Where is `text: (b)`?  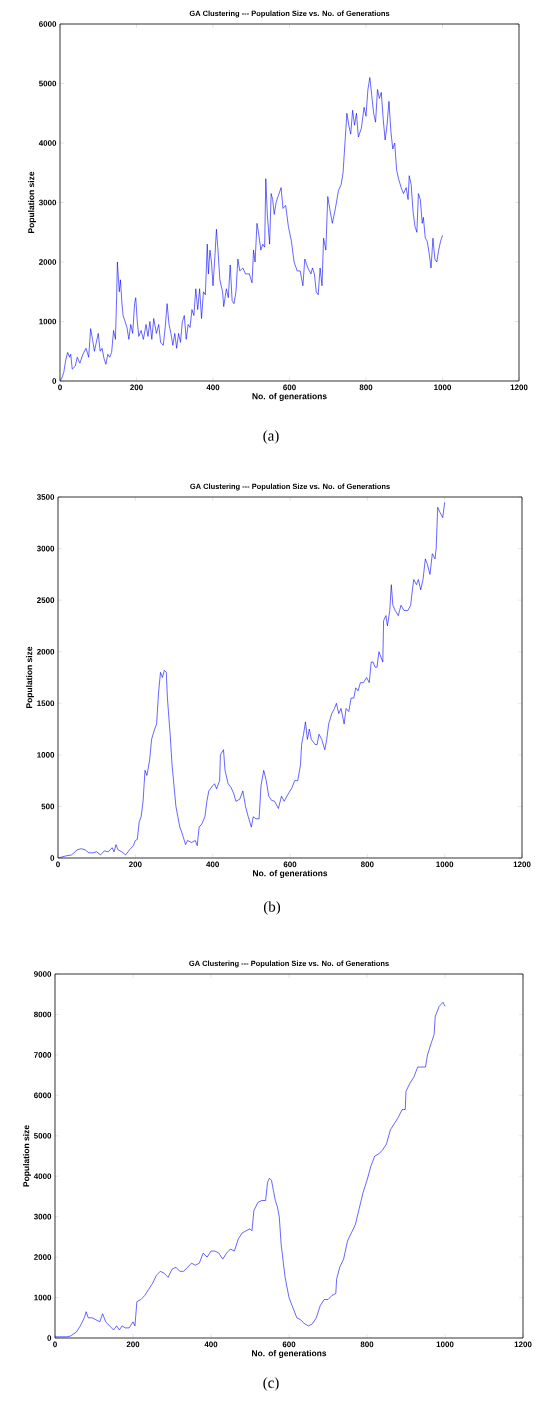 text: (b) is located at coordinates (272, 908).